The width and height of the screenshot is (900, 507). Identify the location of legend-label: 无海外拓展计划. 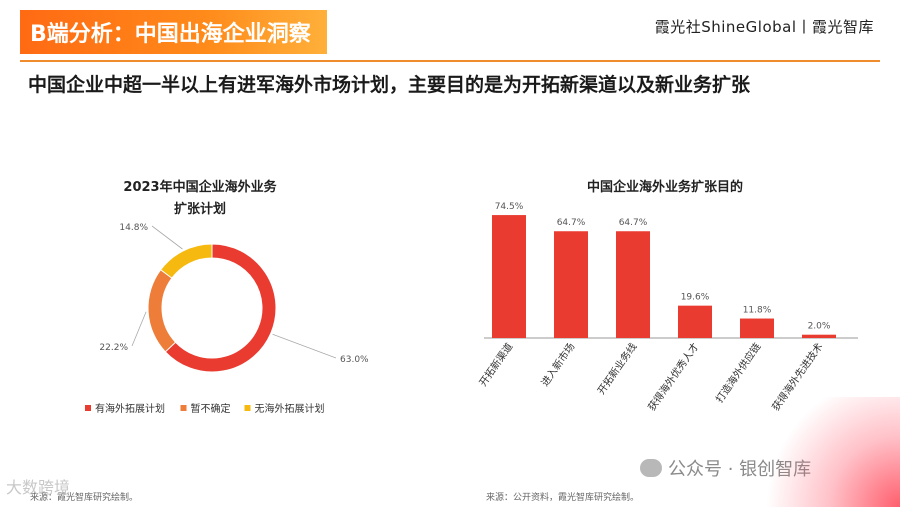
(290, 408).